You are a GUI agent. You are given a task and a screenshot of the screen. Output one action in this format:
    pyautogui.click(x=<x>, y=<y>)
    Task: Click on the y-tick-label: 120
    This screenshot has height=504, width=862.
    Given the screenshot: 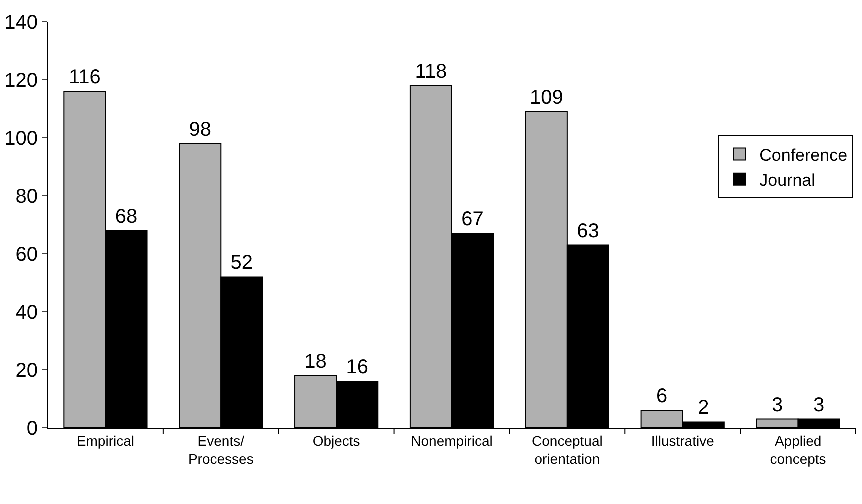 What is the action you would take?
    pyautogui.click(x=21, y=81)
    